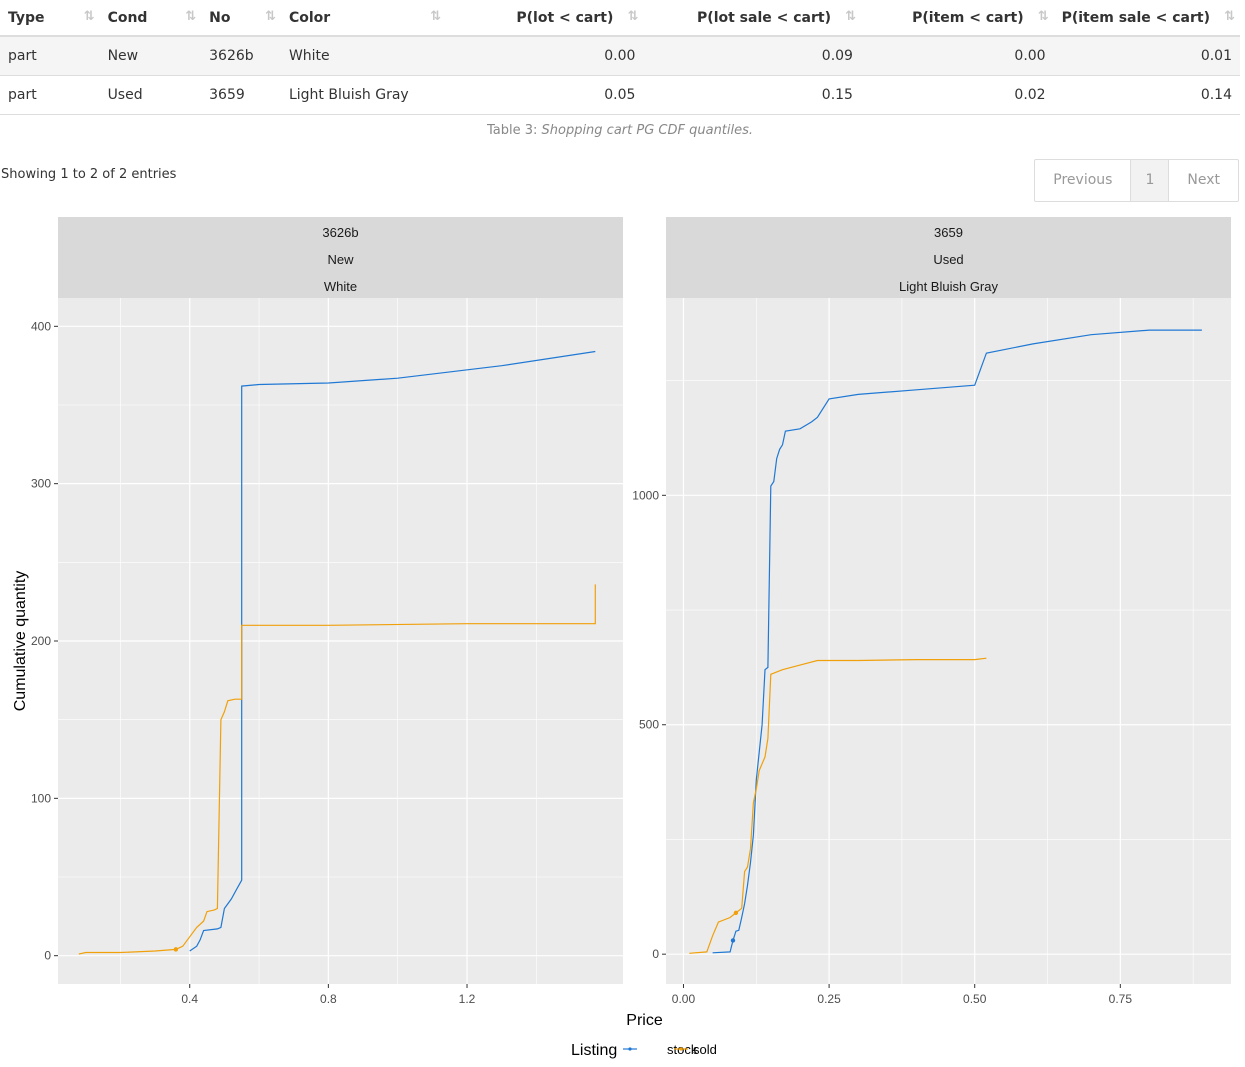 This screenshot has width=1245, height=1067. What do you see at coordinates (948, 232) in the screenshot?
I see `strip-label: 3659` at bounding box center [948, 232].